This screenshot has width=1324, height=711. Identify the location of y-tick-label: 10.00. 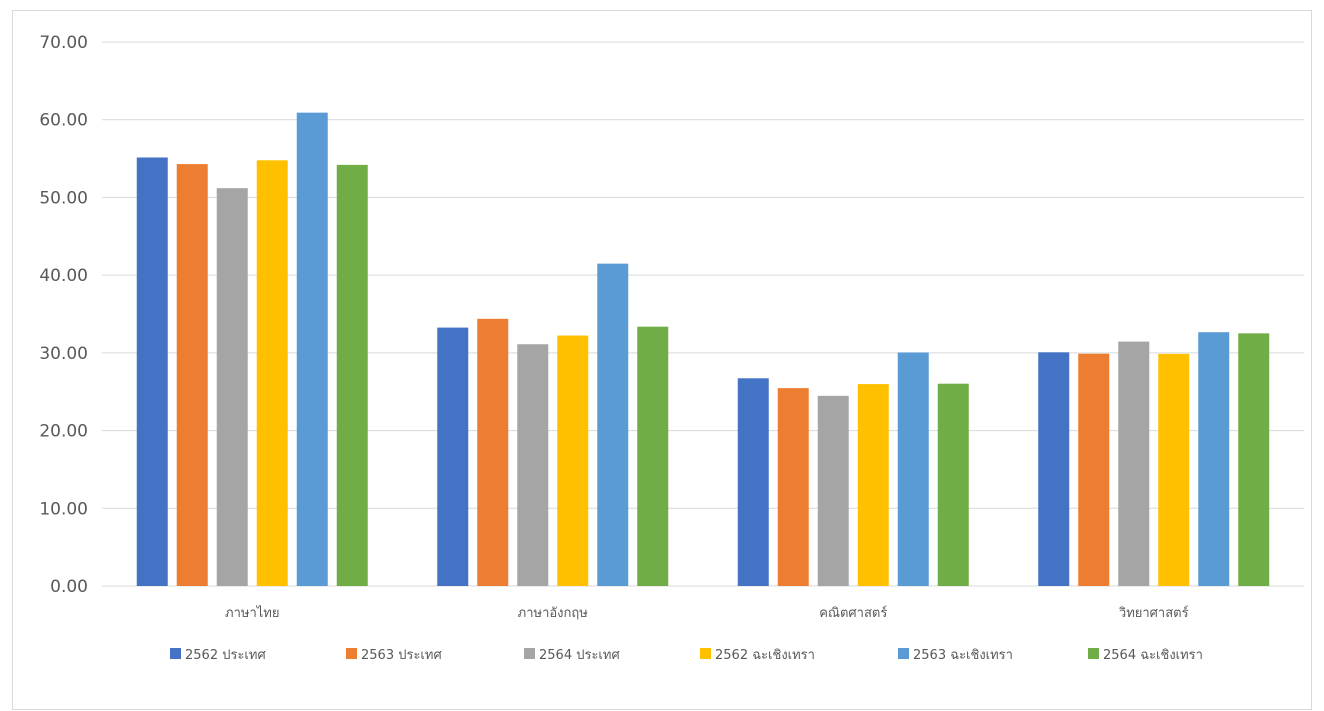
(63, 509).